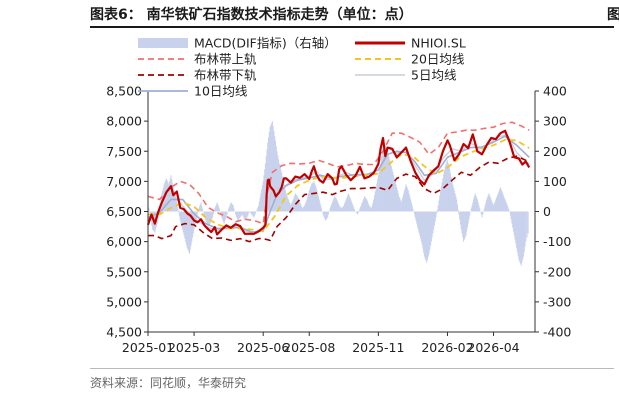 The image size is (619, 403). I want to click on y-right-tick-label: 400, so click(555, 91).